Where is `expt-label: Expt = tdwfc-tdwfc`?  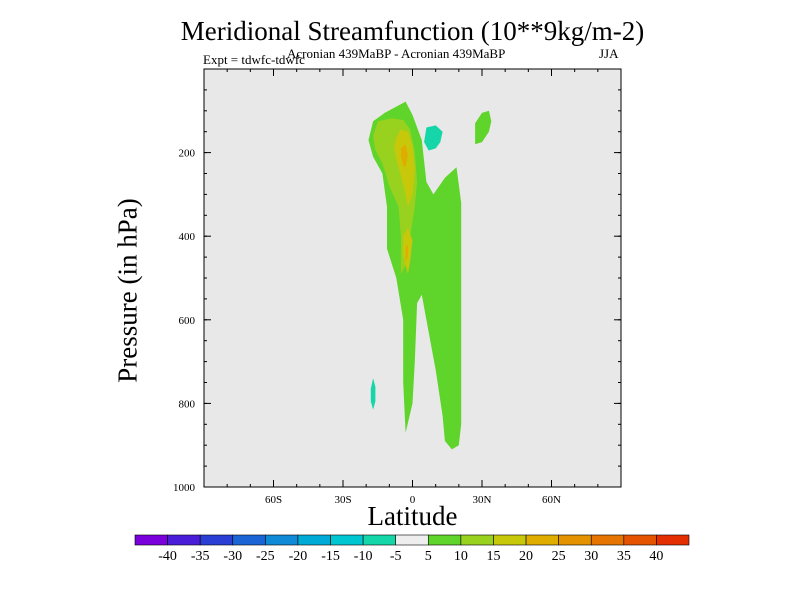 expt-label: Expt = tdwfc-tdwfc is located at coordinates (254, 59).